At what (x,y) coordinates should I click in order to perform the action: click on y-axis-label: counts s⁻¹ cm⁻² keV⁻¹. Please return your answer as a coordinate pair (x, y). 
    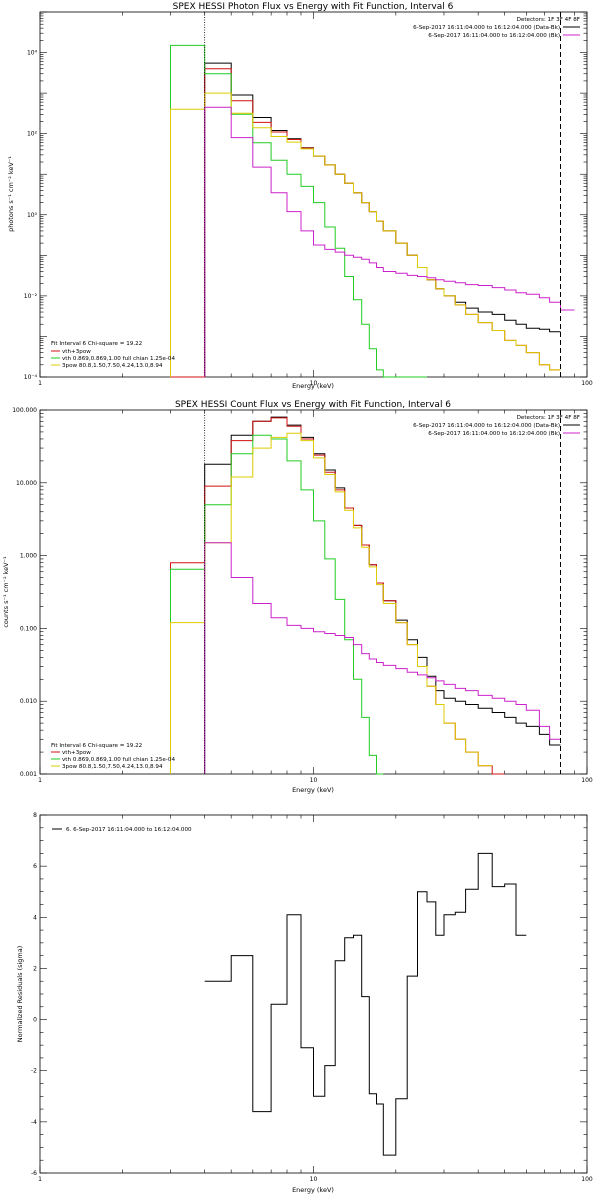
    Looking at the image, I should click on (6, 592).